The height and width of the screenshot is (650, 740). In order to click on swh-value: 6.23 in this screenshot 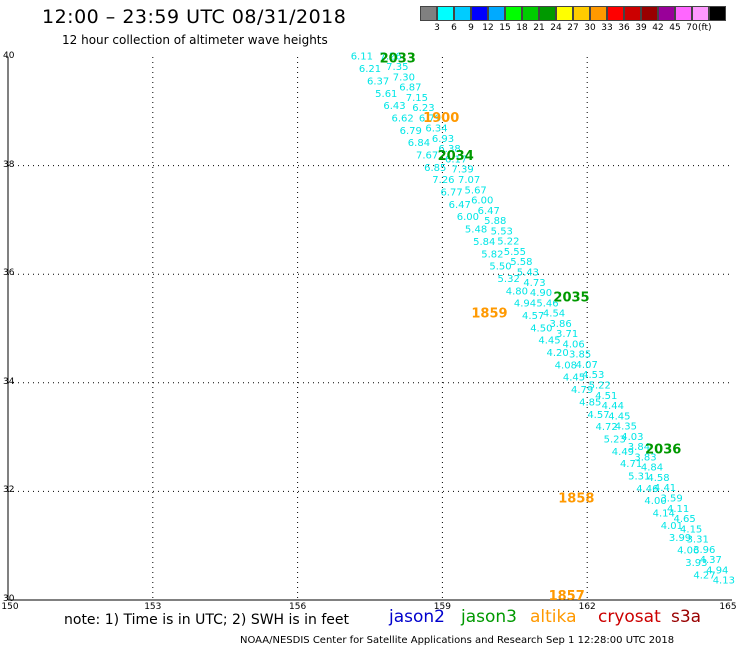, I will do `click(423, 108)`.